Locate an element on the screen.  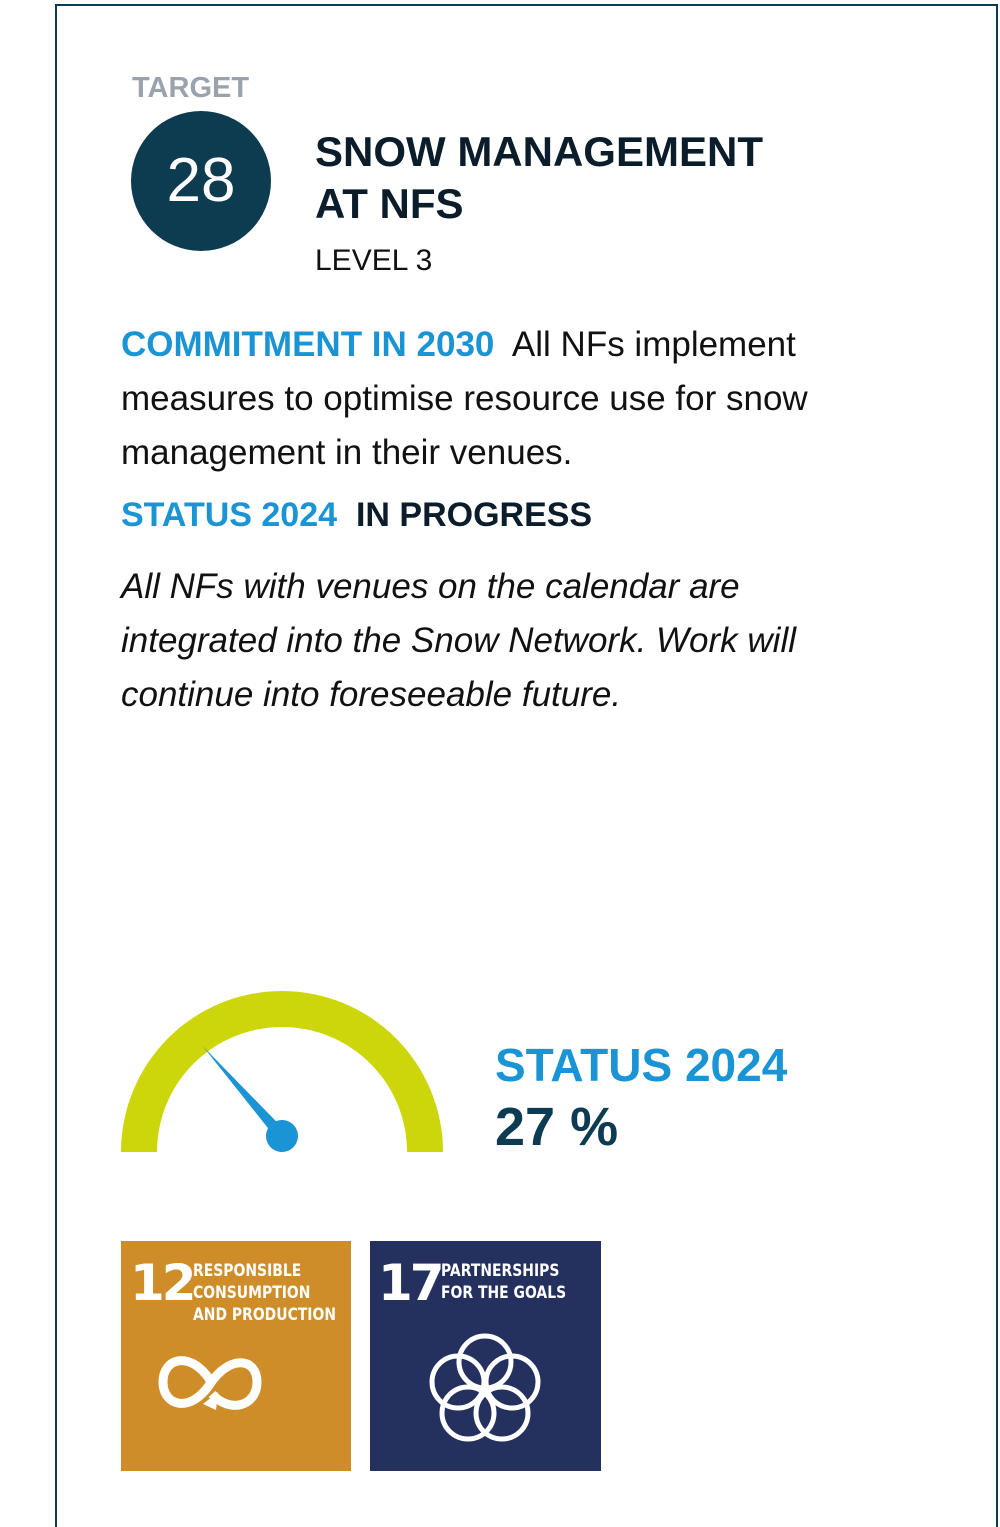
status: STATUS 2024 IN PROGRESS is located at coordinates (356, 515).